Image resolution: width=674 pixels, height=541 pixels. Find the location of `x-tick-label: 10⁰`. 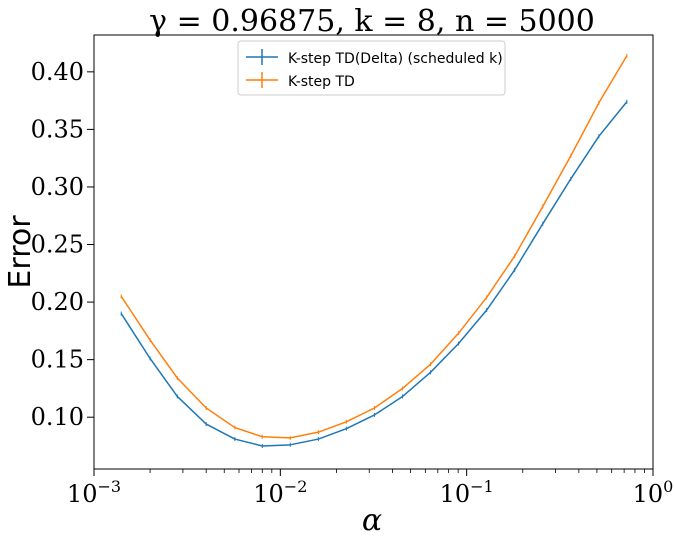

x-tick-label: 10⁰ is located at coordinates (653, 492).